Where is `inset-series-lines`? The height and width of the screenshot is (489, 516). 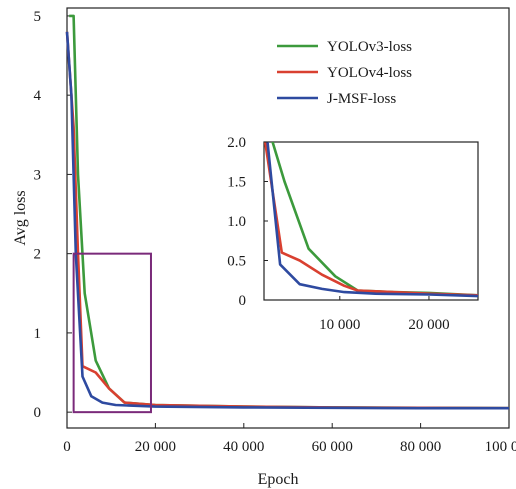
inset-series-lines is located at coordinates (371, 220).